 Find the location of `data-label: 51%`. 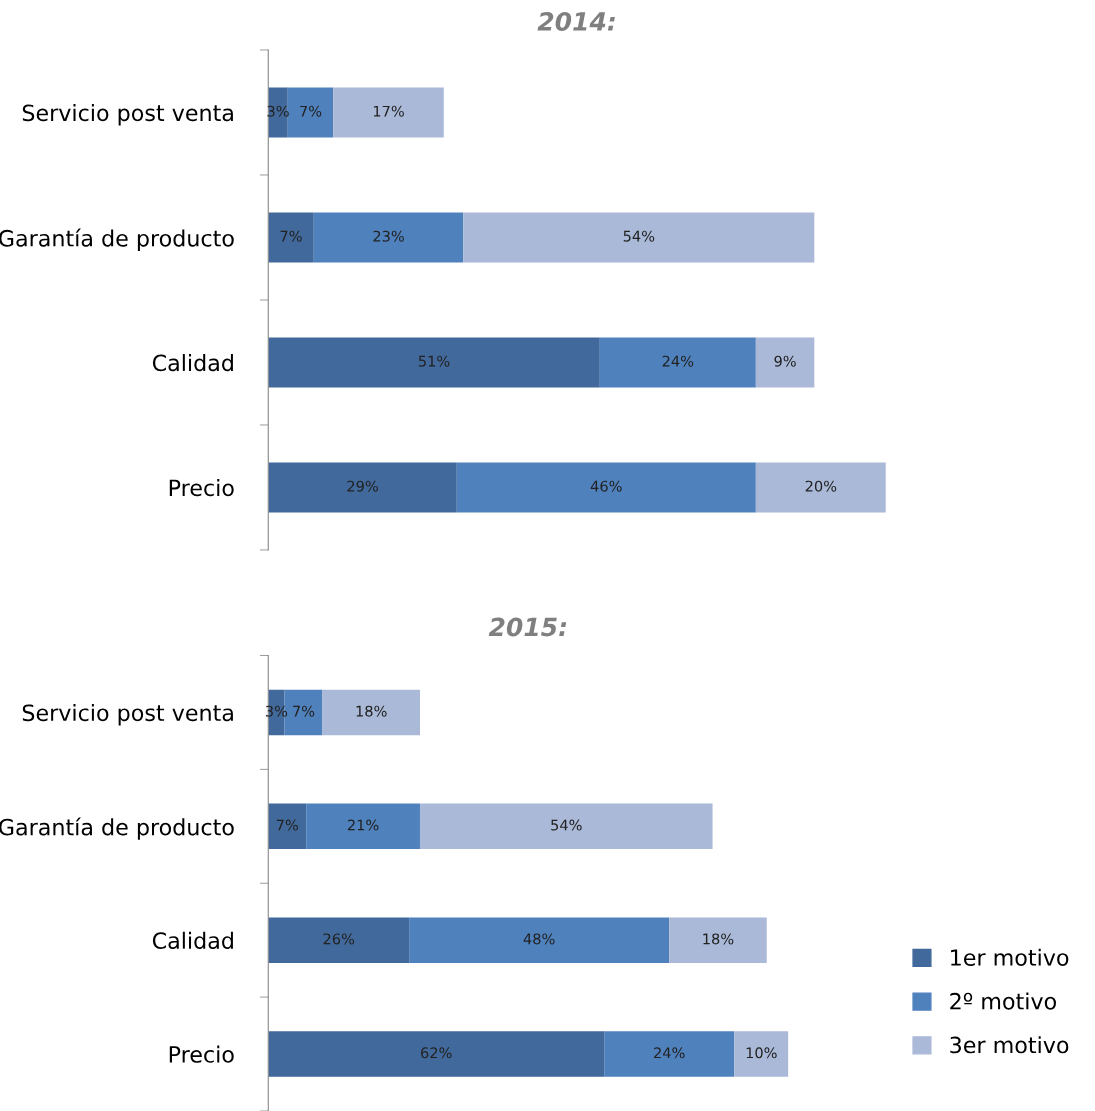

data-label: 51% is located at coordinates (434, 361).